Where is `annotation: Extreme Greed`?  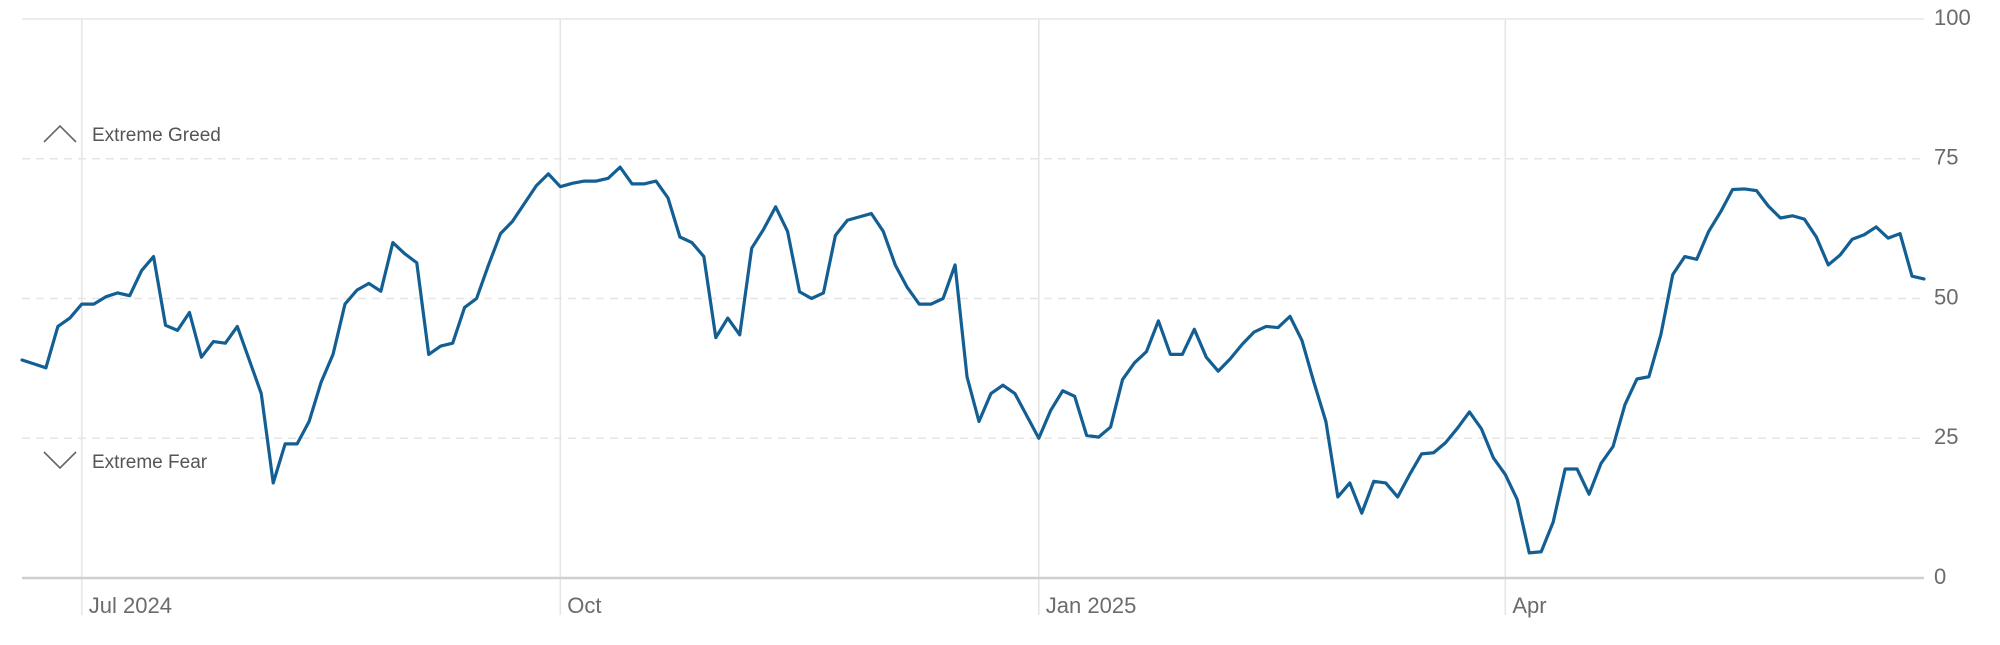
annotation: Extreme Greed is located at coordinates (156, 135).